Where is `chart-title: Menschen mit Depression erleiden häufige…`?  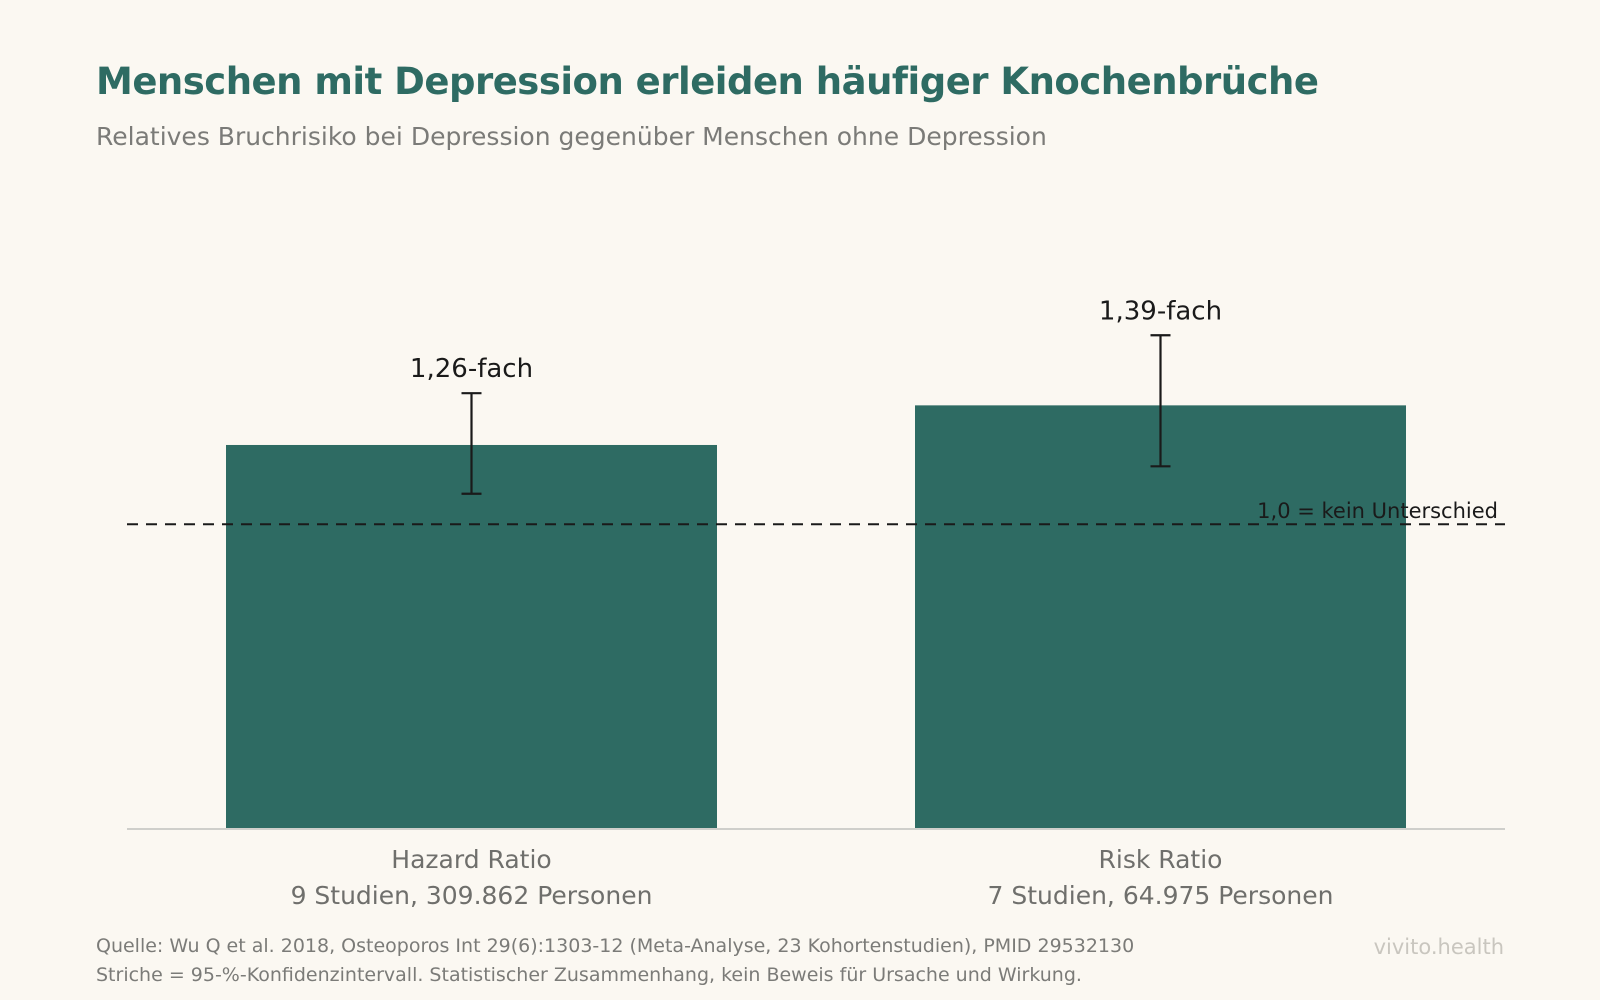 chart-title: Menschen mit Depression erleiden häufige… is located at coordinates (707, 81).